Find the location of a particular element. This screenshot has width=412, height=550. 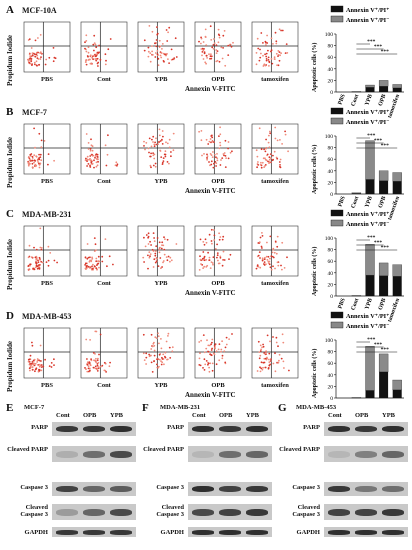

y-tick-label: 40 is located at coordinates (331, 274).